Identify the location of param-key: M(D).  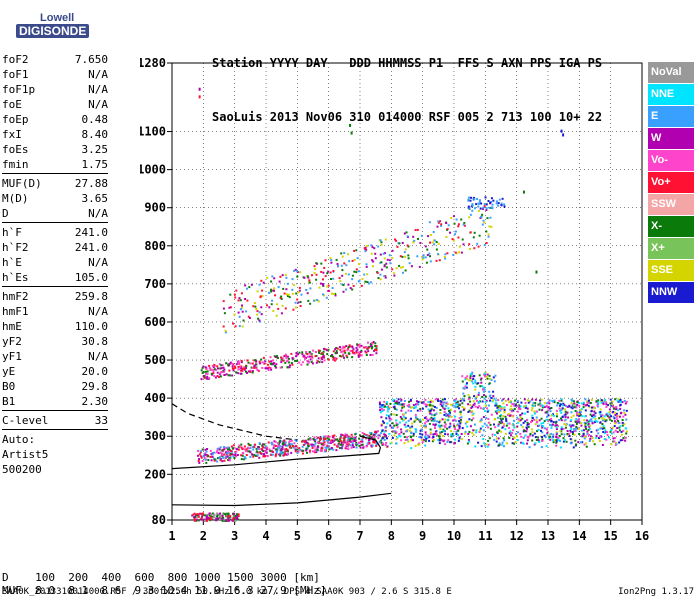
(15, 198).